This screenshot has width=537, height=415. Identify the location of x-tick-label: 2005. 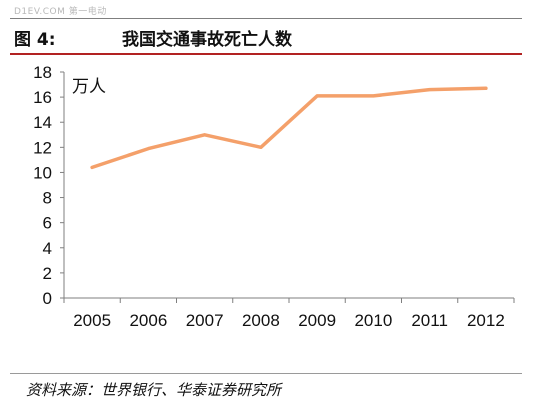
(92, 320).